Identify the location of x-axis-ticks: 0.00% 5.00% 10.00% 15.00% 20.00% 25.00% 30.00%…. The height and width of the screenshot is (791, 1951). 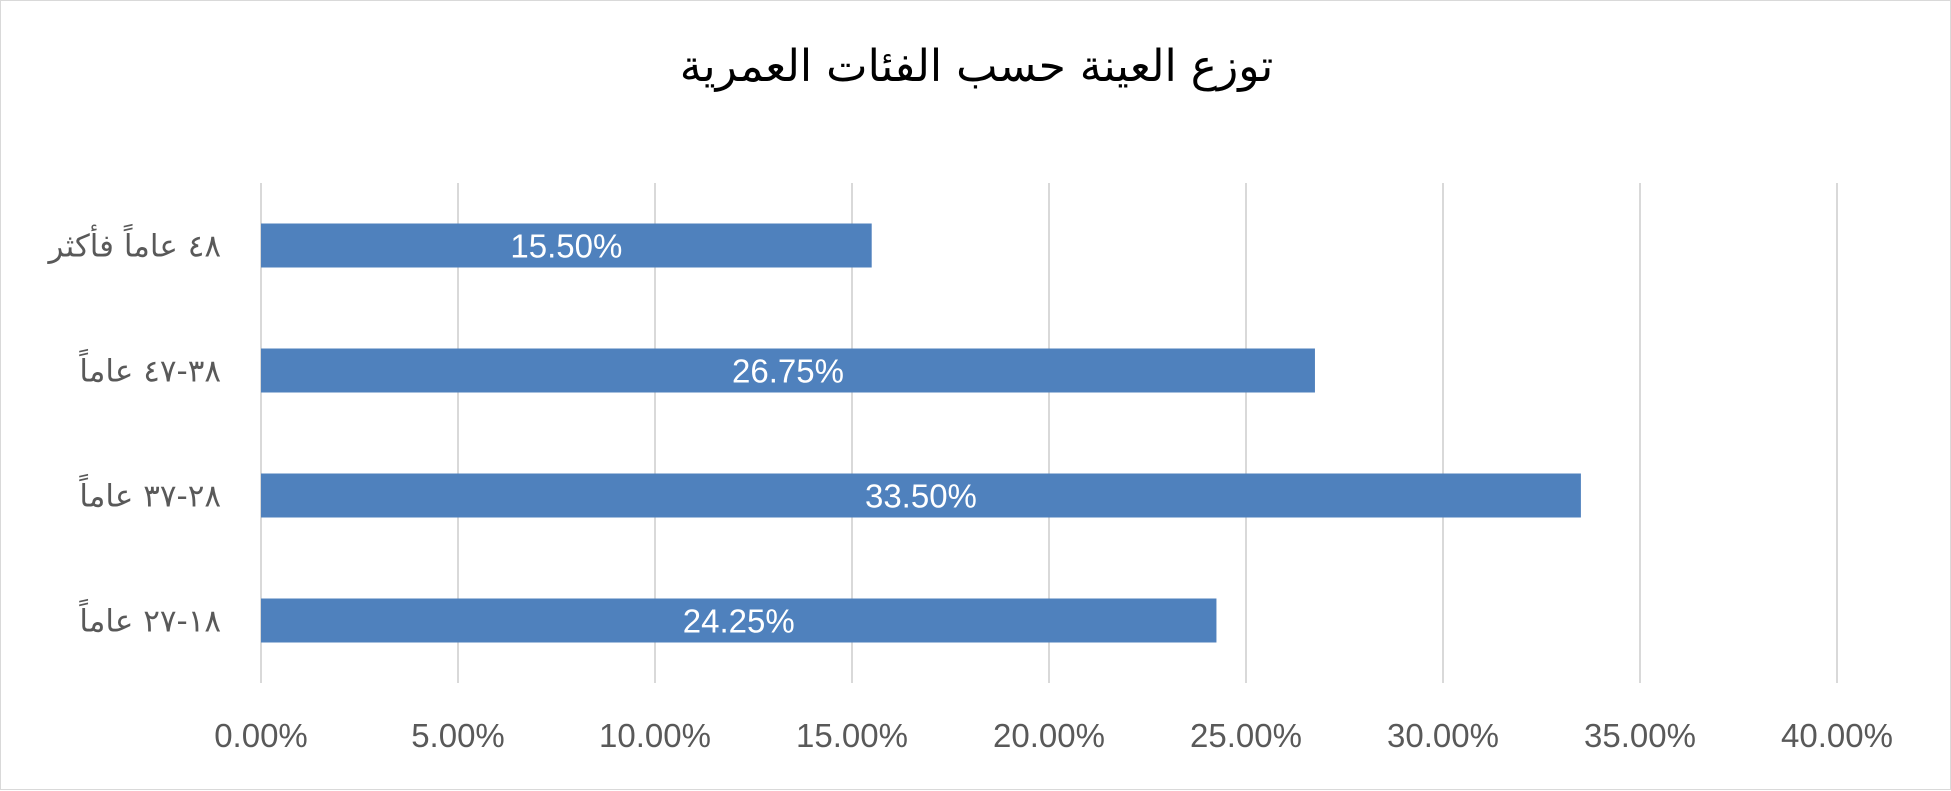
(1053, 735).